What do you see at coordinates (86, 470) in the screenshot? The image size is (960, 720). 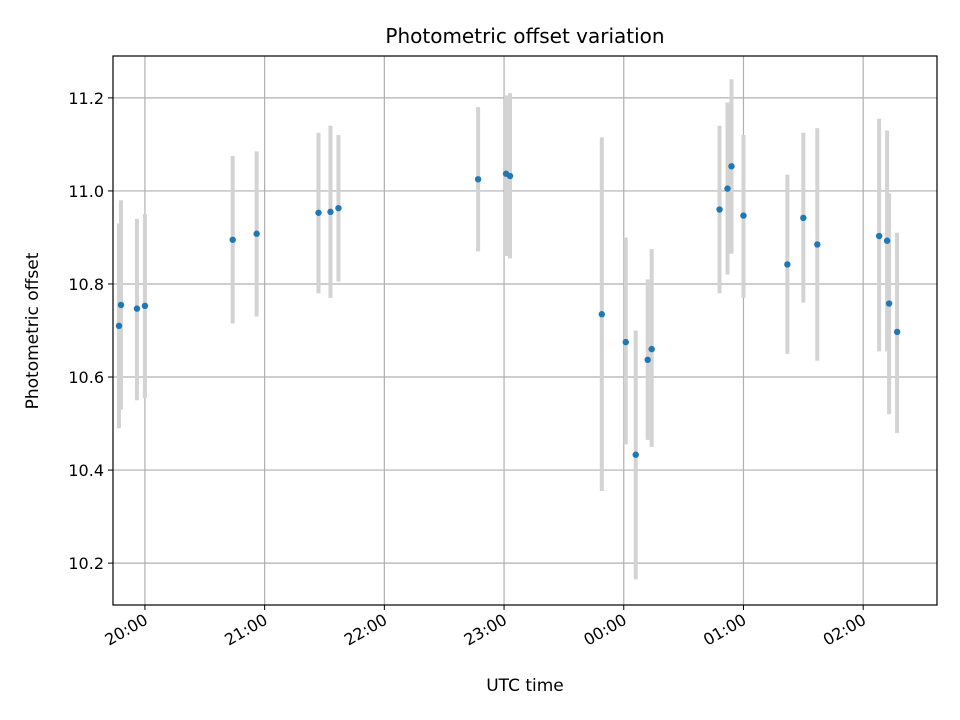 I see `y-tick-label: 10.4` at bounding box center [86, 470].